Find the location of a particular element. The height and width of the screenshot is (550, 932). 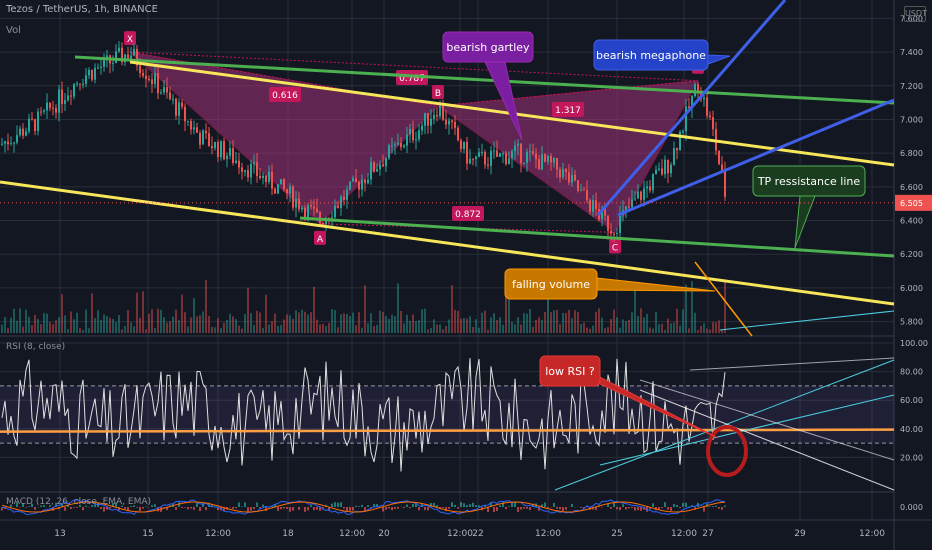

symbol-title: Tezos / TetherUS, 1h, BINANCE is located at coordinates (82, 9).